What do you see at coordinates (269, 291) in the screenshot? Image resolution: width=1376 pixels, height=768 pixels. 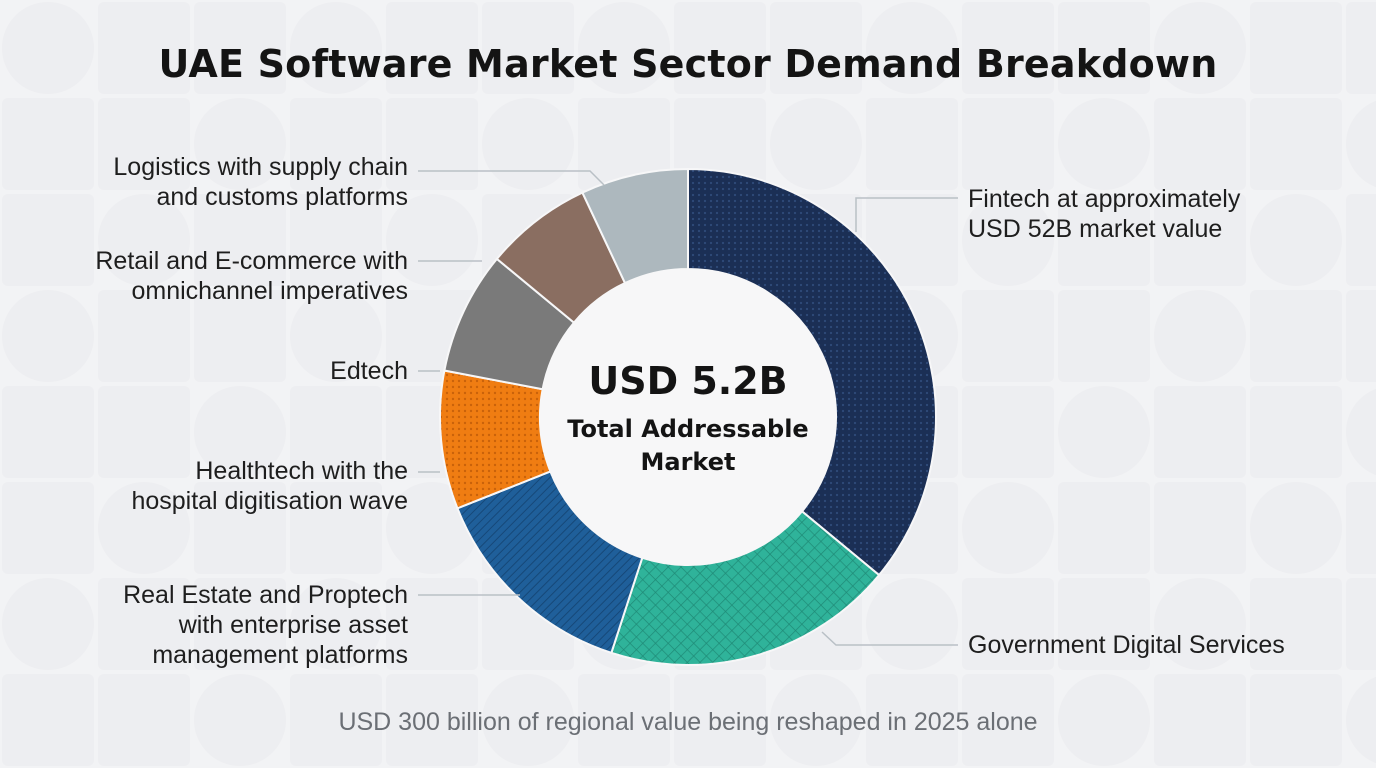 I see `sector-label-line: omnichannel imperatives` at bounding box center [269, 291].